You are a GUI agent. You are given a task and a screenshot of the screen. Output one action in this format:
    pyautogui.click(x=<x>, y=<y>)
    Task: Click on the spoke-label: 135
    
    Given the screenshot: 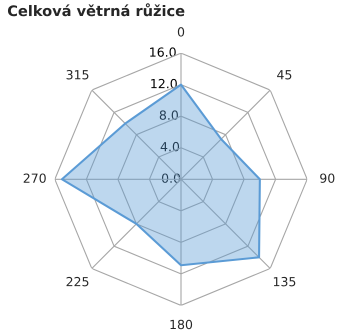 What is the action you would take?
    pyautogui.click(x=285, y=281)
    